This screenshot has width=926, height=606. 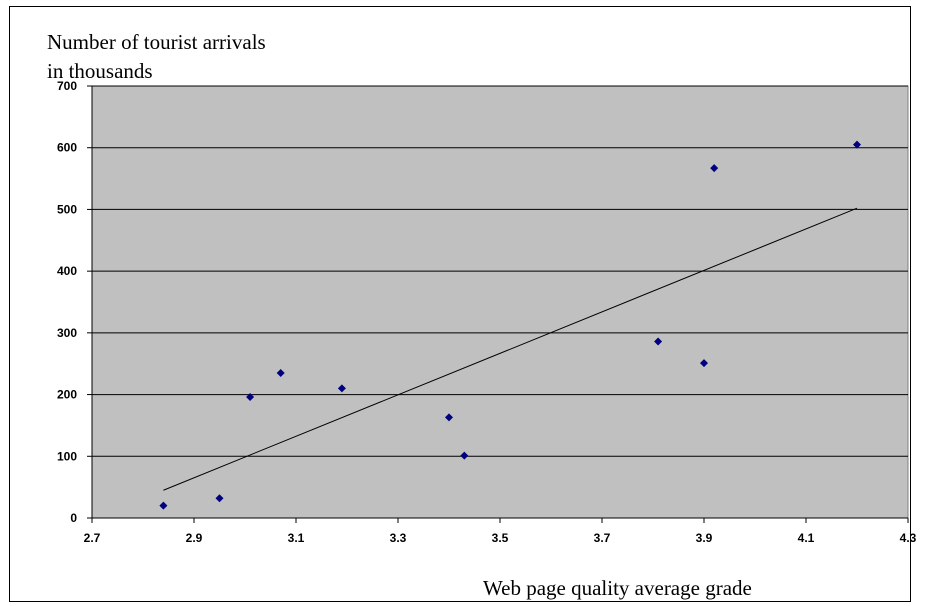 I want to click on y-tick-label: 500, so click(x=67, y=209).